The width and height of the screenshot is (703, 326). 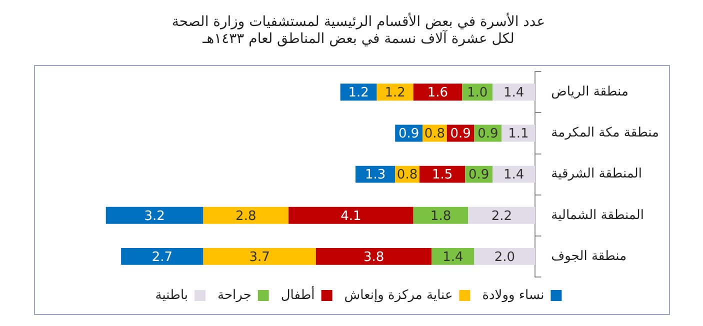 I want to click on data-label: 1.1, so click(x=518, y=134).